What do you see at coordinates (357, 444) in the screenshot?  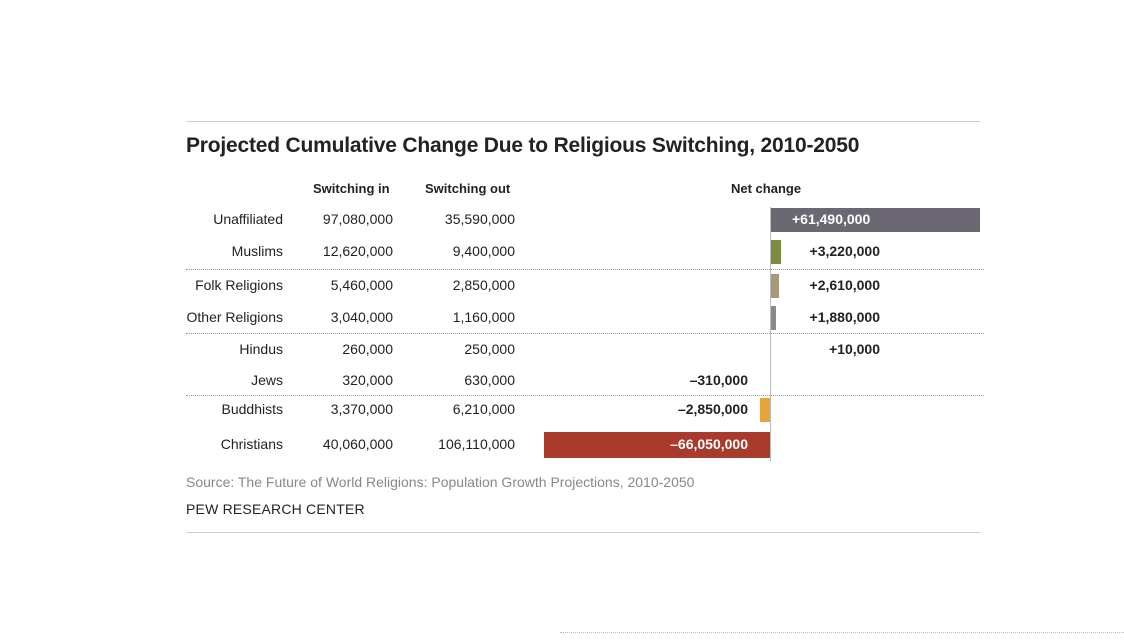 I see `switching-in-value: 40,060,000` at bounding box center [357, 444].